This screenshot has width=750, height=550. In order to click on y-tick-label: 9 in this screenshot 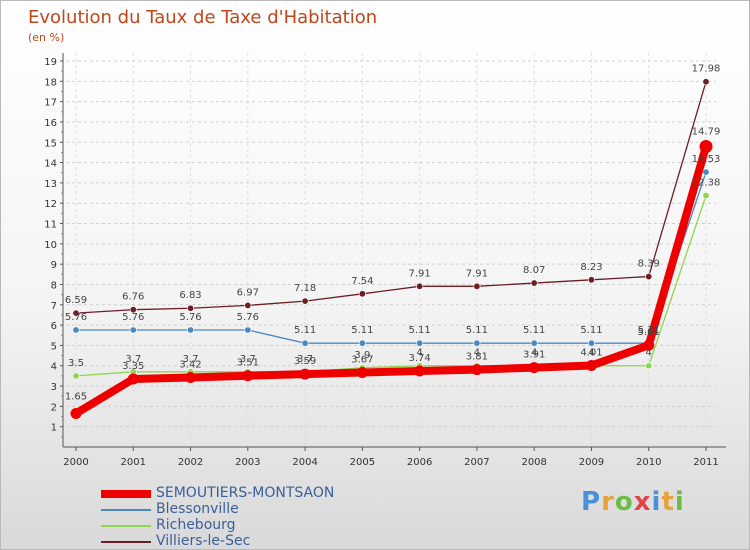, I will do `click(54, 265)`.